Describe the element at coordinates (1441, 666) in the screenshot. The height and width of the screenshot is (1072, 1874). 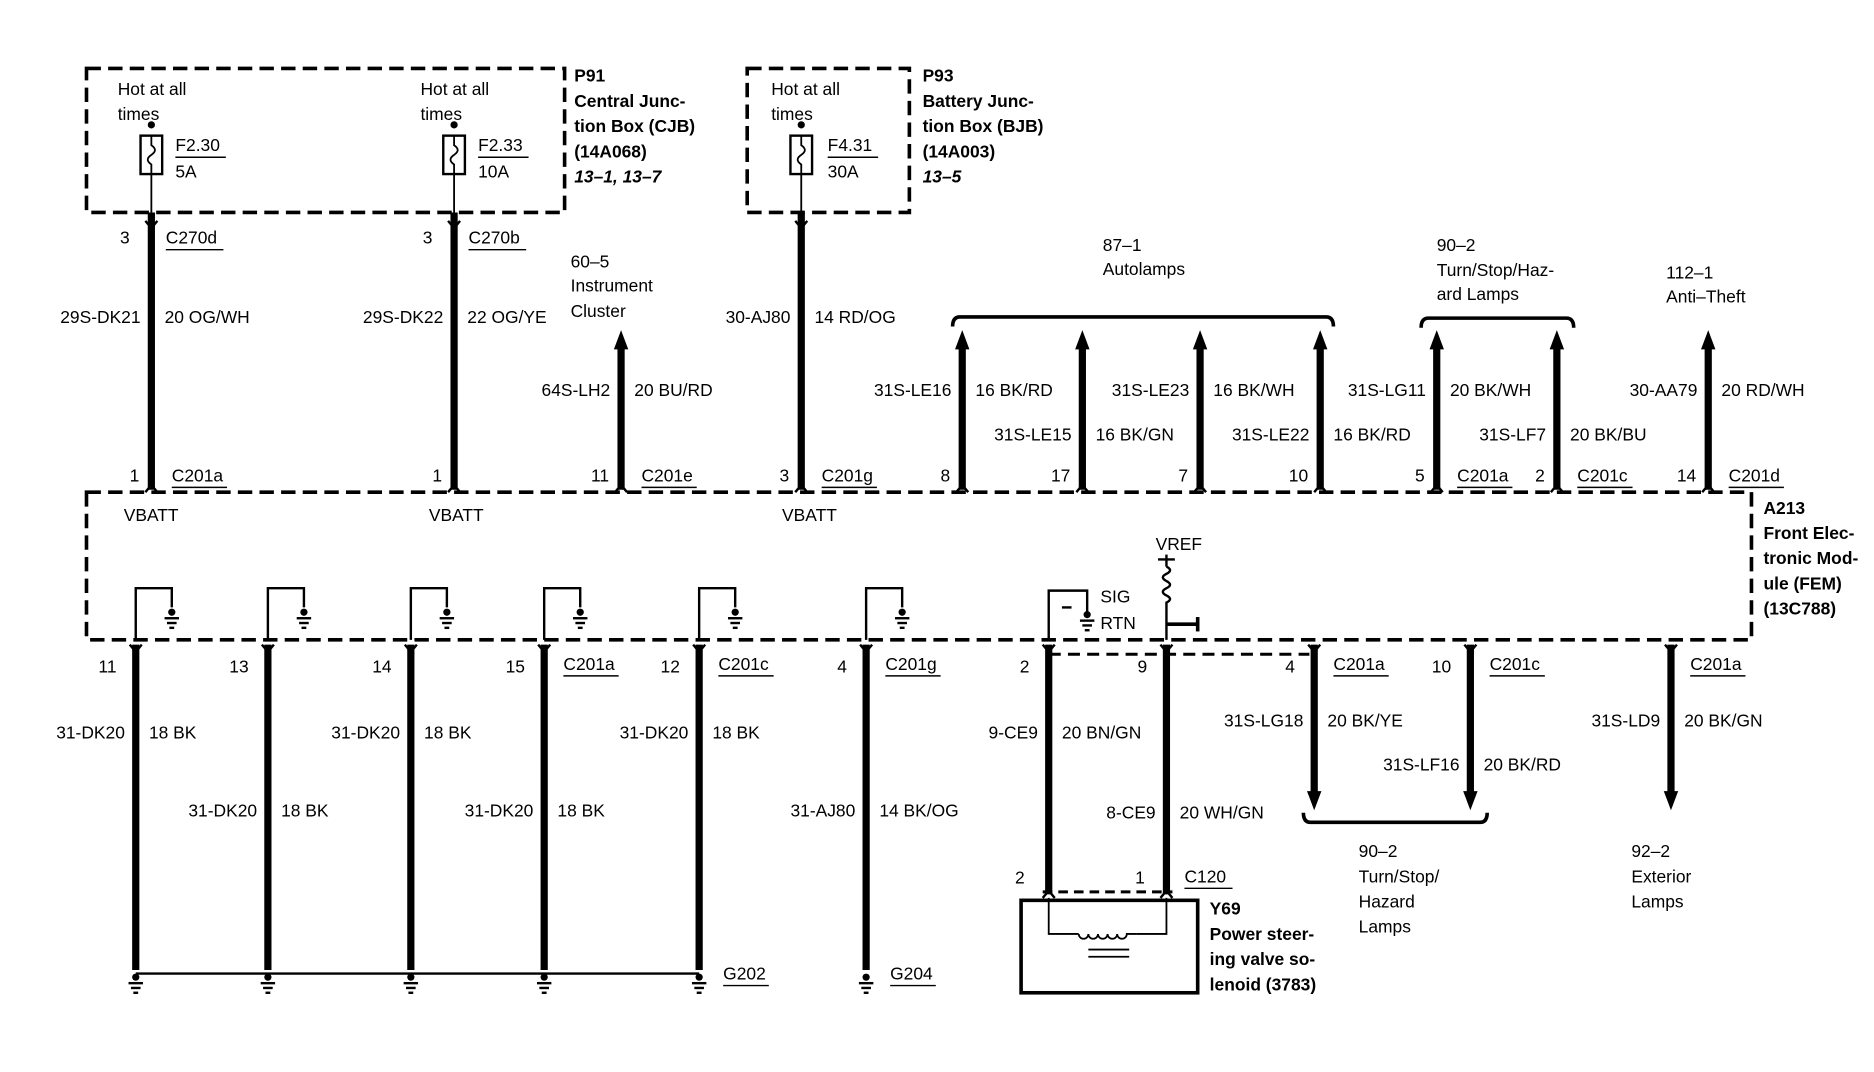
I see `connector-pin: 10` at that location.